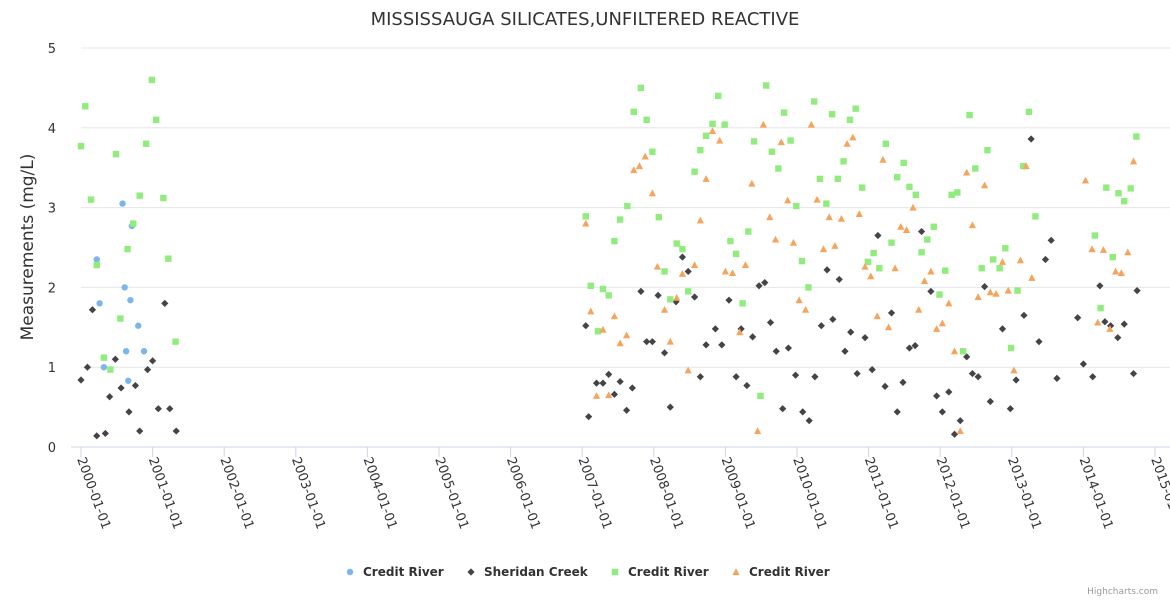  Describe the element at coordinates (528, 572) in the screenshot. I see `legend-item: Sheridan Creek` at that location.